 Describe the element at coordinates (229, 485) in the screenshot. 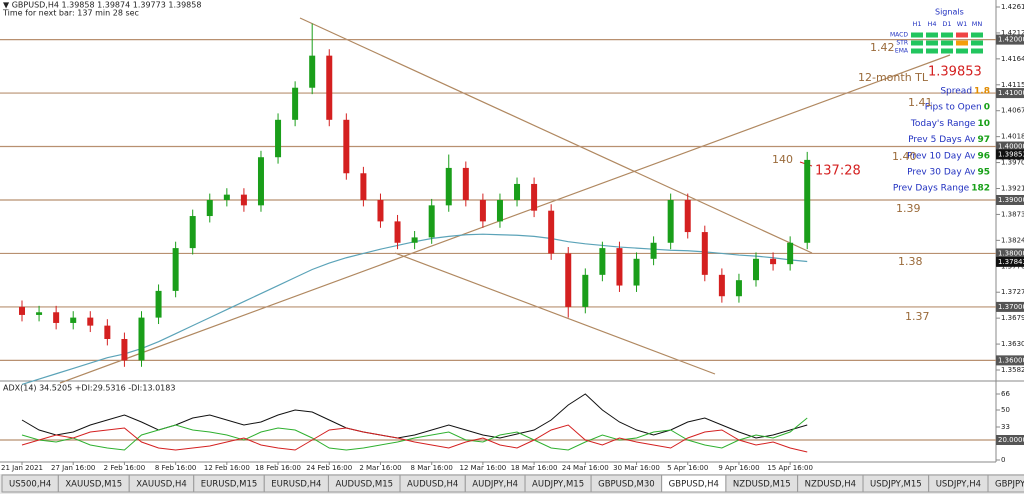

I see `tab-label: EURUSD,M15` at that location.